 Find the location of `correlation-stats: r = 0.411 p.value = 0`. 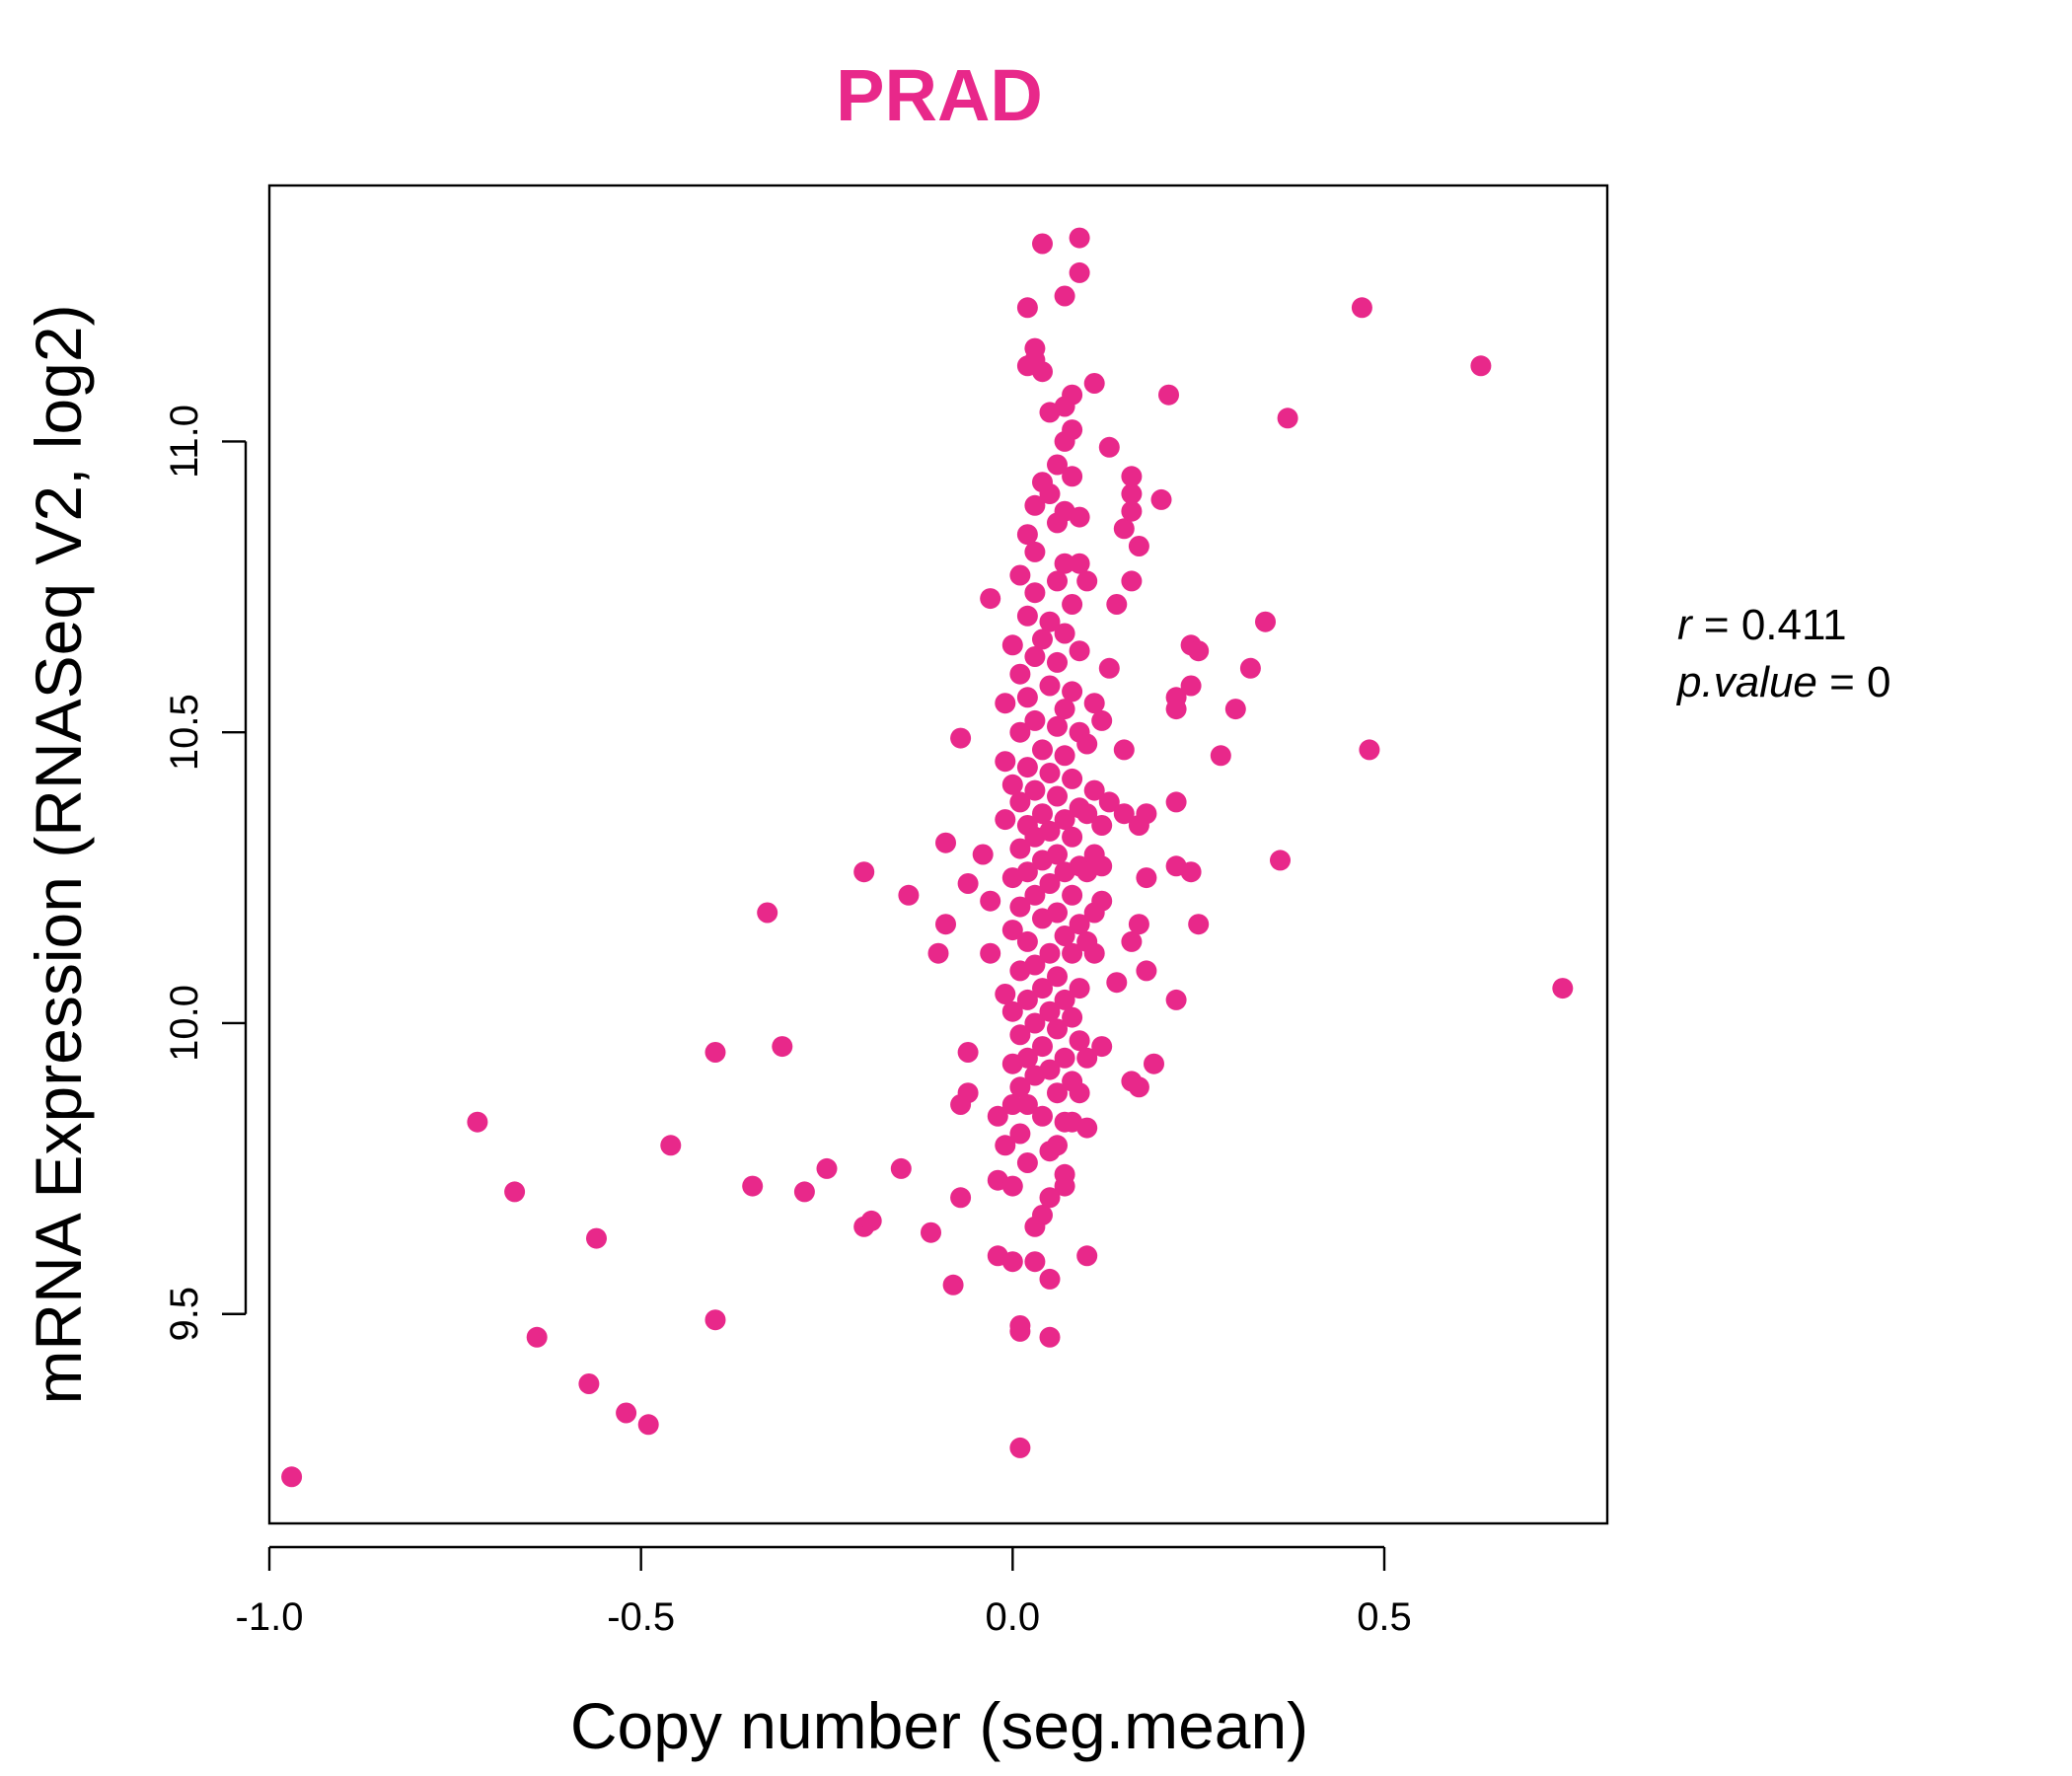

correlation-stats: r = 0.411 p.value = 0 is located at coordinates (1783, 654).